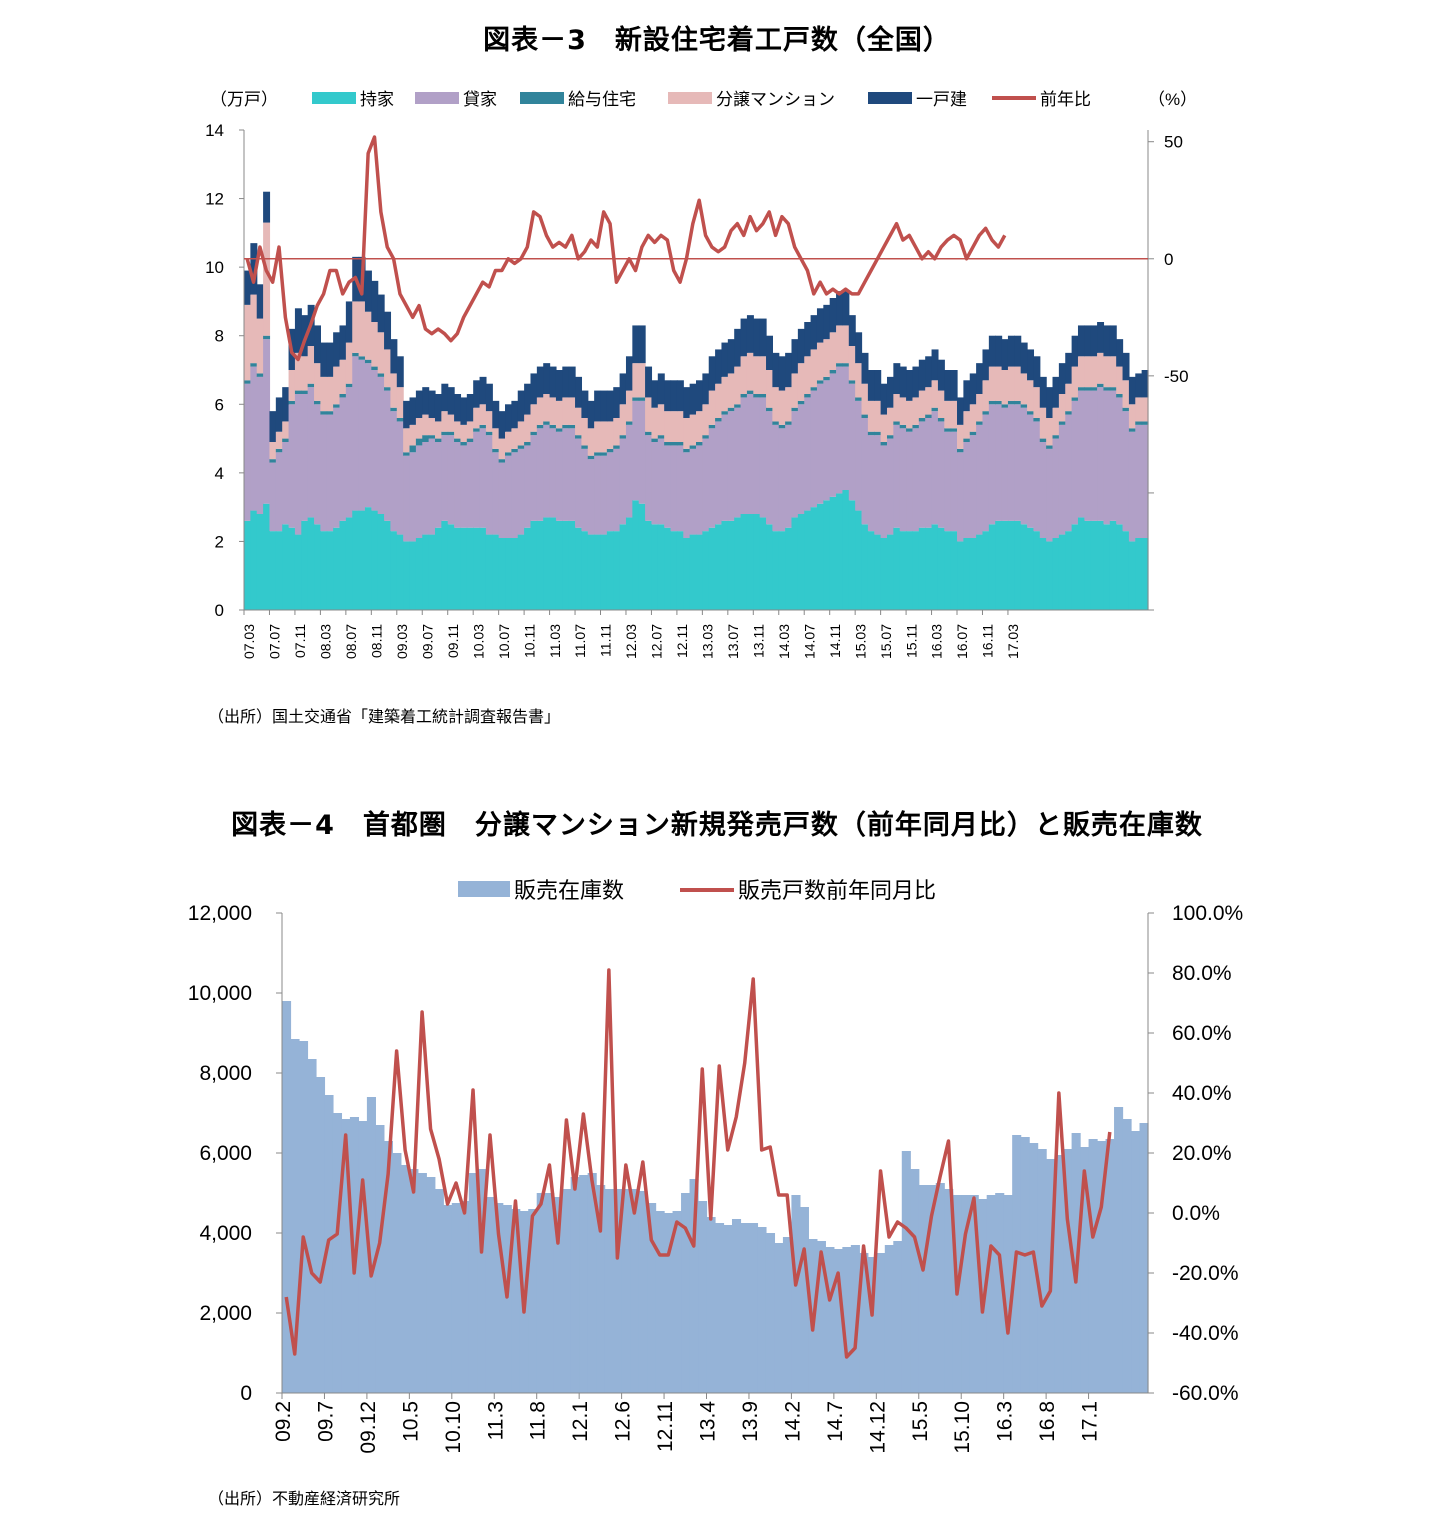 The height and width of the screenshot is (1534, 1434). Describe the element at coordinates (325, 1421) in the screenshot. I see `chart2-xtick-label: 09.7` at that location.